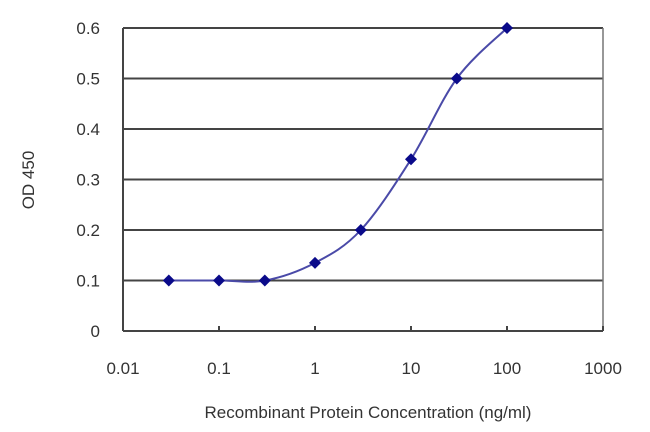  What do you see at coordinates (88, 230) in the screenshot?
I see `y-tick-label: 0.2` at bounding box center [88, 230].